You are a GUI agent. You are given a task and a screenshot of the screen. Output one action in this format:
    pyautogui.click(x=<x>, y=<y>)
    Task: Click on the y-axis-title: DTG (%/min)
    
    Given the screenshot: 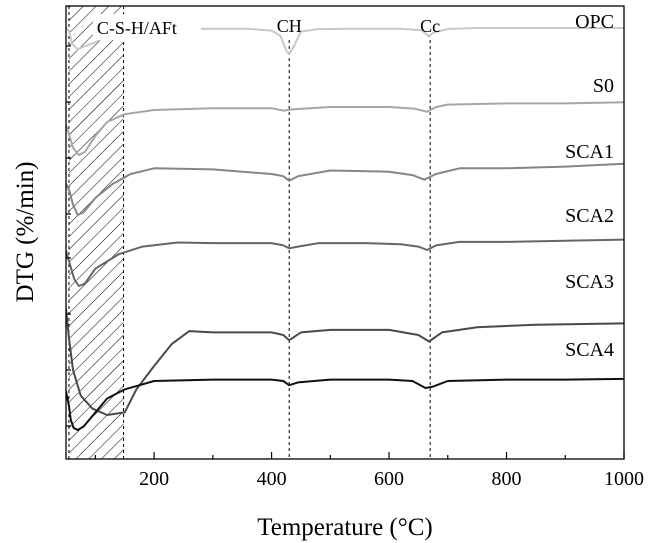 What is the action you would take?
    pyautogui.click(x=25, y=232)
    